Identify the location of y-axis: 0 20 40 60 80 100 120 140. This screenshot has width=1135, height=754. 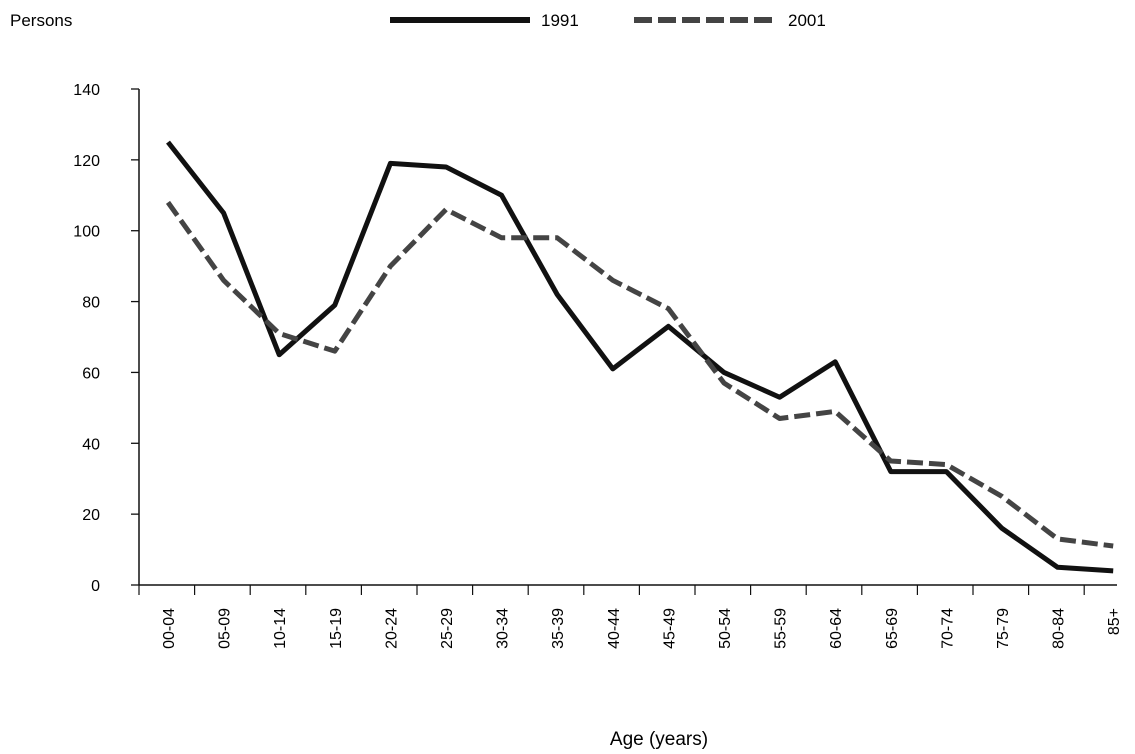
(106, 338).